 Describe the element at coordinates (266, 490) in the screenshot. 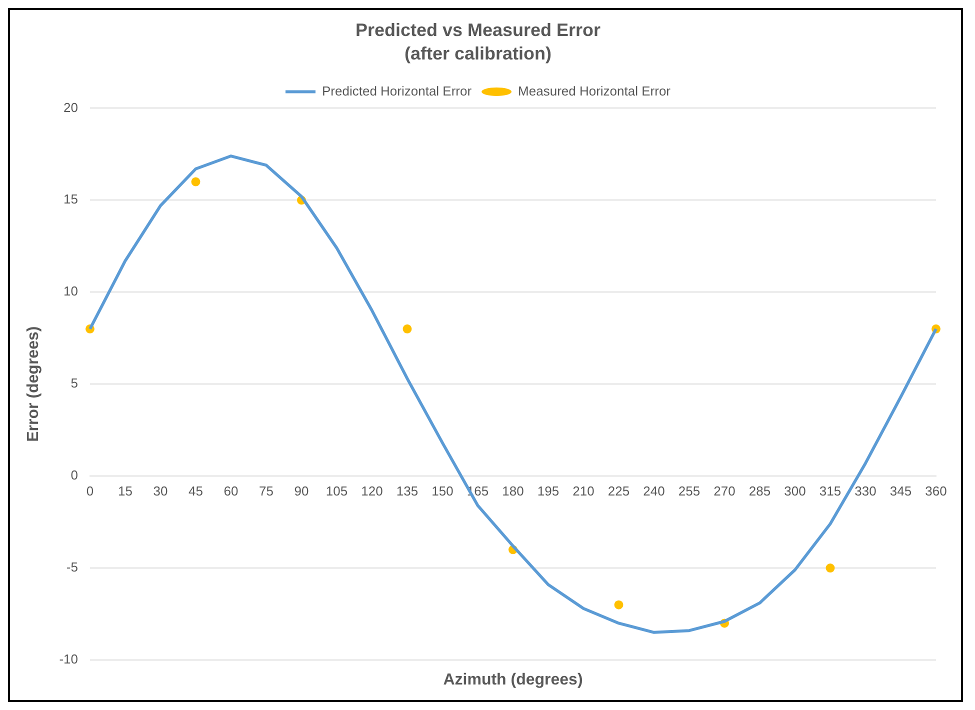

I see `x-tick-label: 75` at that location.